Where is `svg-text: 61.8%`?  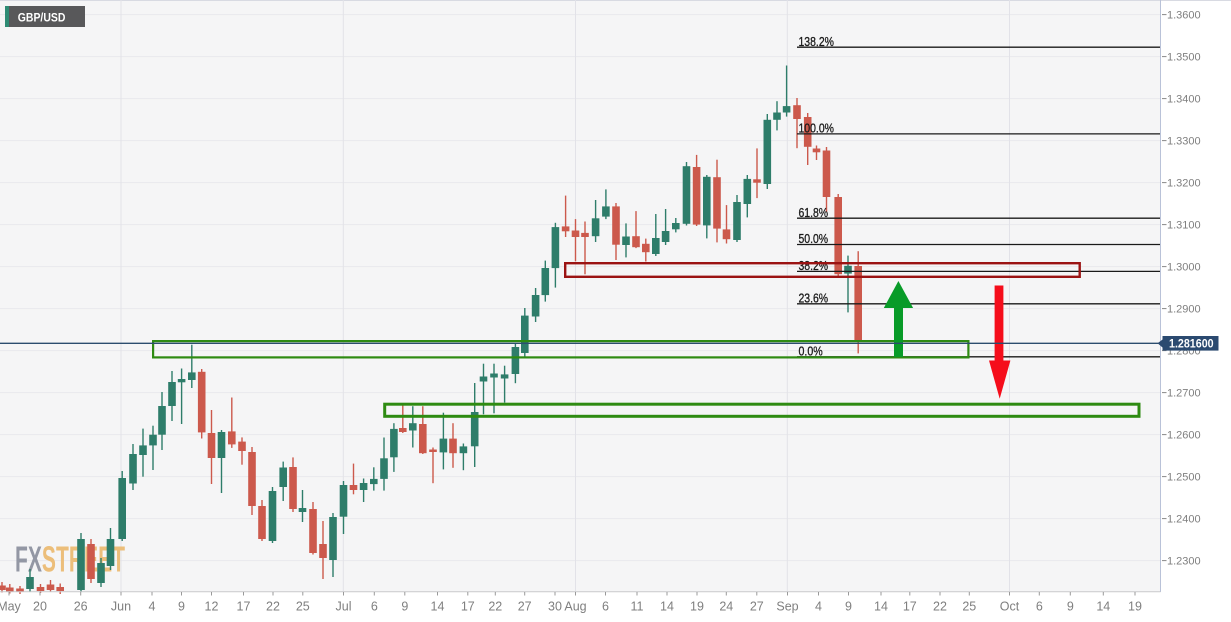 svg-text: 61.8% is located at coordinates (814, 213).